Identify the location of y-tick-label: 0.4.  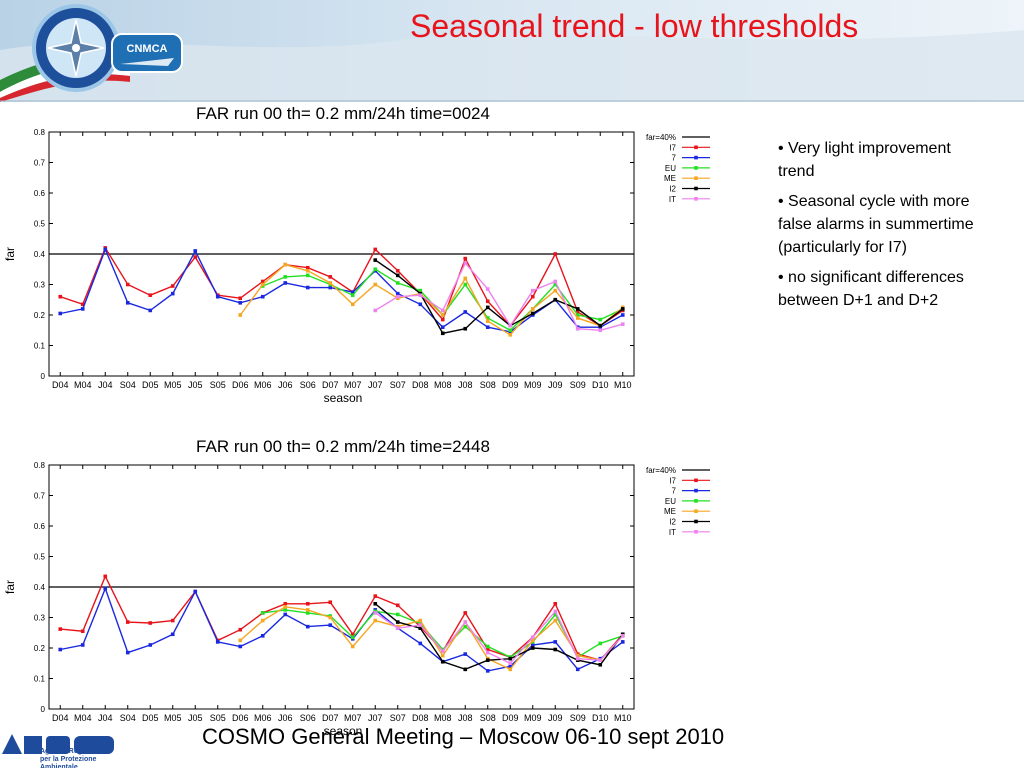
(40, 587).